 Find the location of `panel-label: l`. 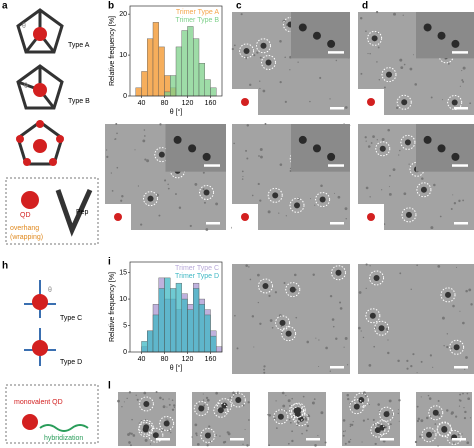

panel-label: l is located at coordinates (109, 386).